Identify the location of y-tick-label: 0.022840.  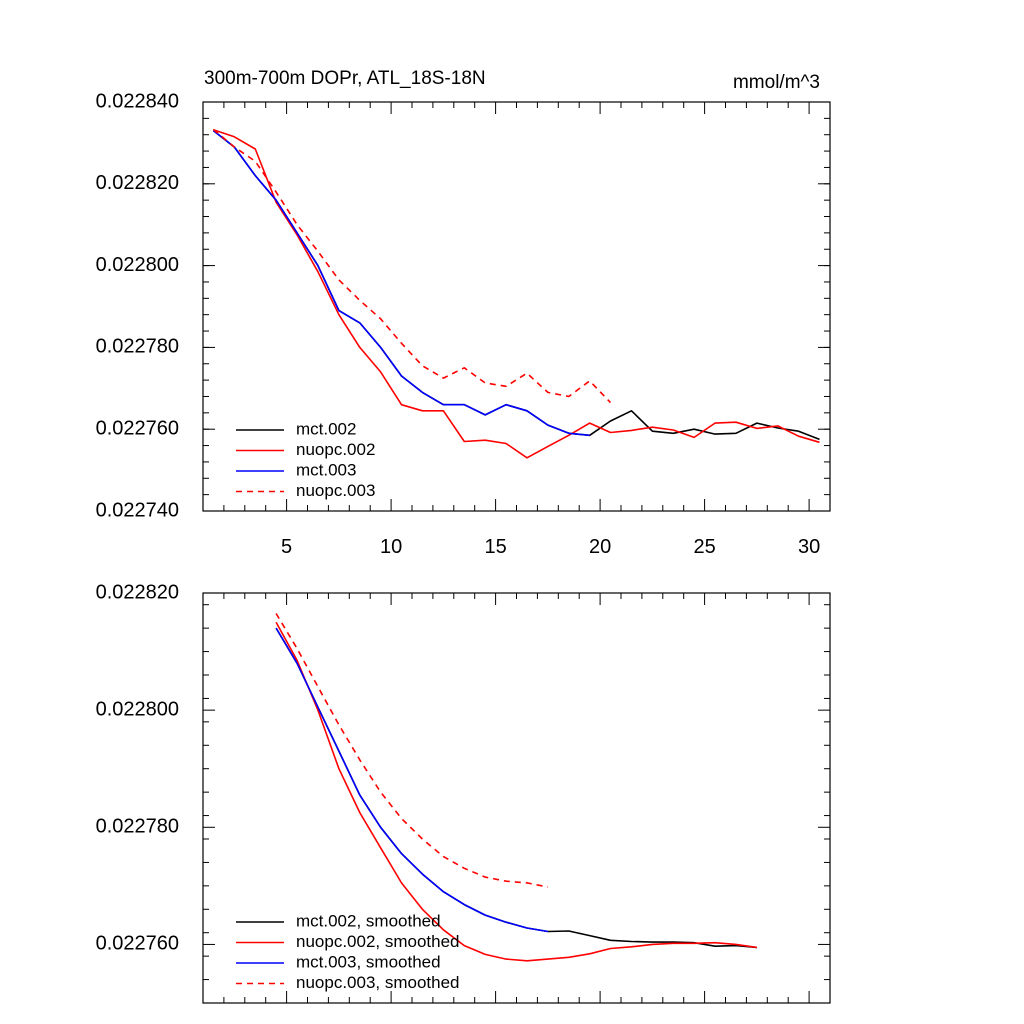
(137, 101).